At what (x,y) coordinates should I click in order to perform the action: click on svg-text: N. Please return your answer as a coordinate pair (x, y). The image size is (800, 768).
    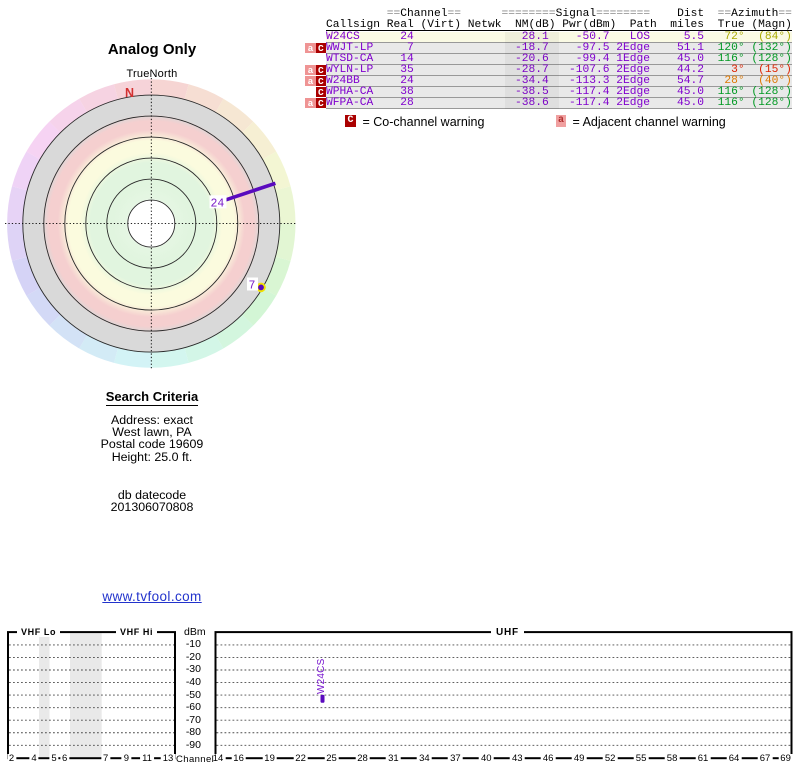
    Looking at the image, I should click on (129, 93).